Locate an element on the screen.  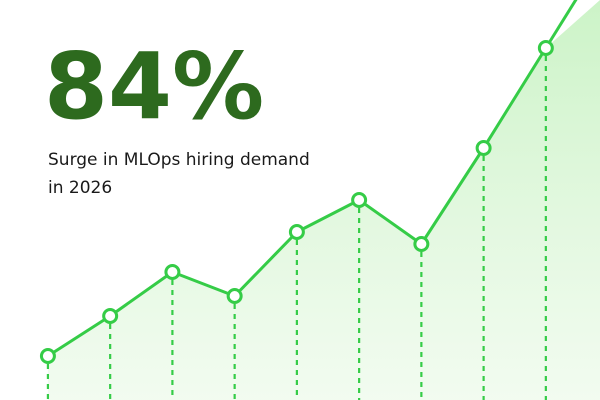
line-extension is located at coordinates (561, 24).